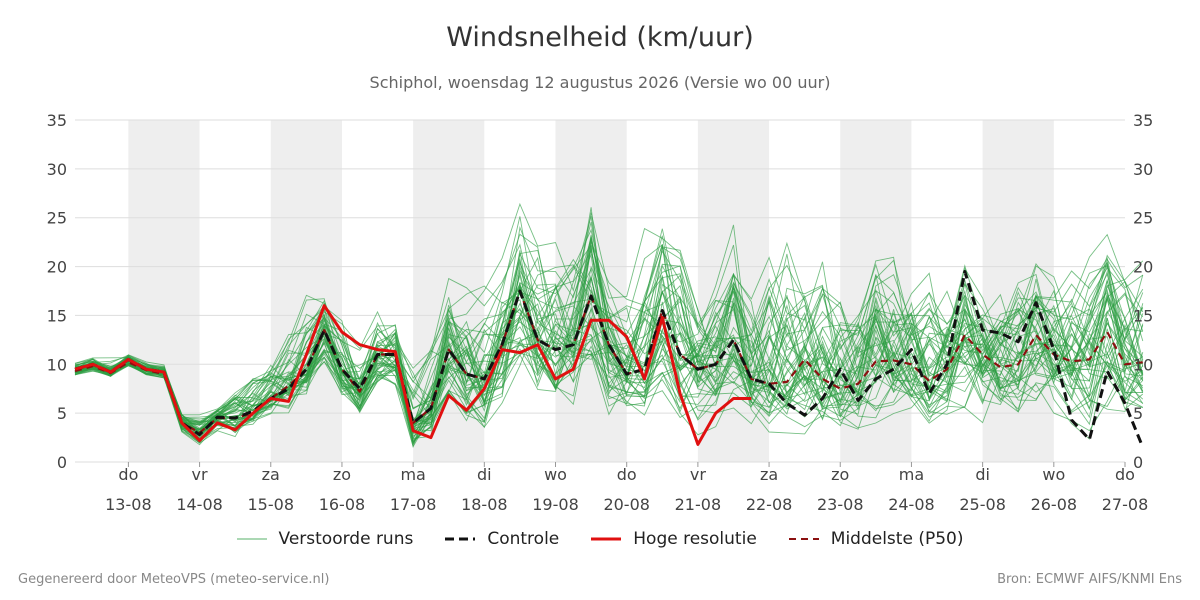 The height and width of the screenshot is (600, 1200). Describe the element at coordinates (413, 504) in the screenshot. I see `x-tick-date: 17-08` at that location.